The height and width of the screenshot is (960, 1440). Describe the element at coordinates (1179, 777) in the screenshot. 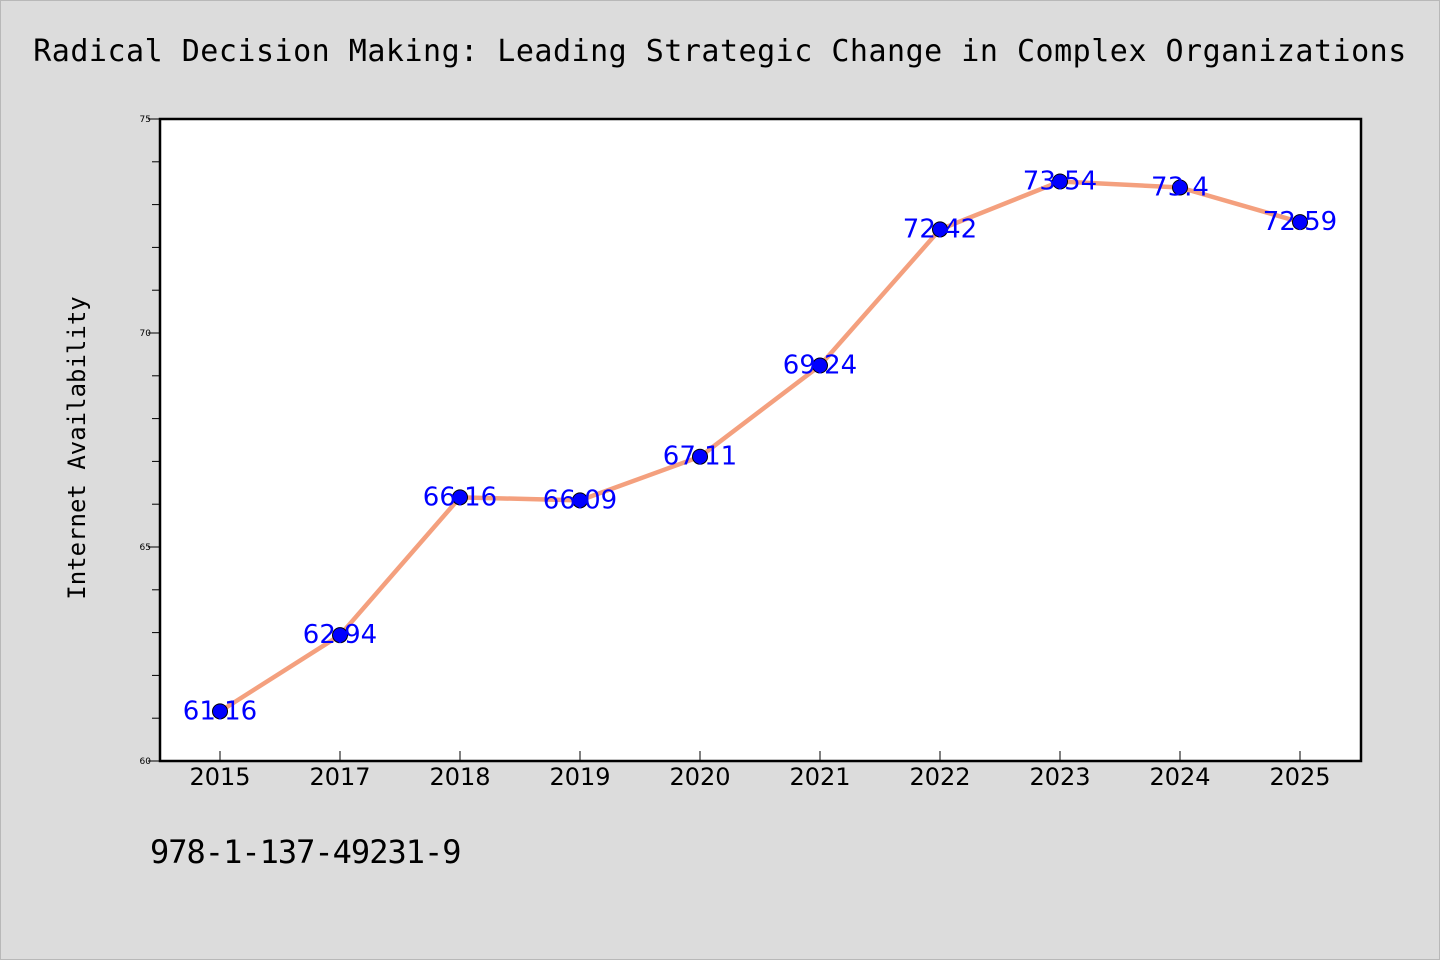

I see `x-tick-label: 2024` at that location.